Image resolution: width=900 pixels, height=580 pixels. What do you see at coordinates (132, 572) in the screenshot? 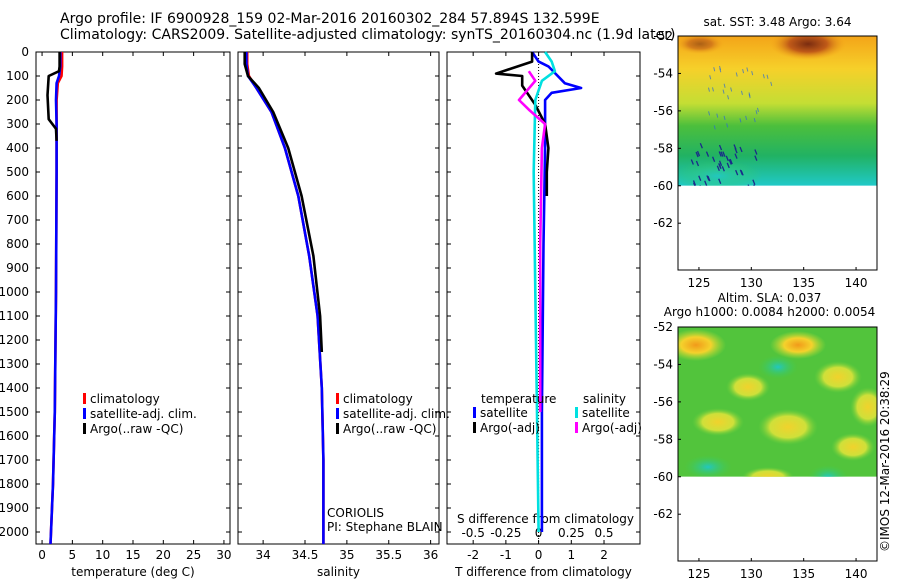
I see `temperature-xlabel: temperature (deg C)` at bounding box center [132, 572].